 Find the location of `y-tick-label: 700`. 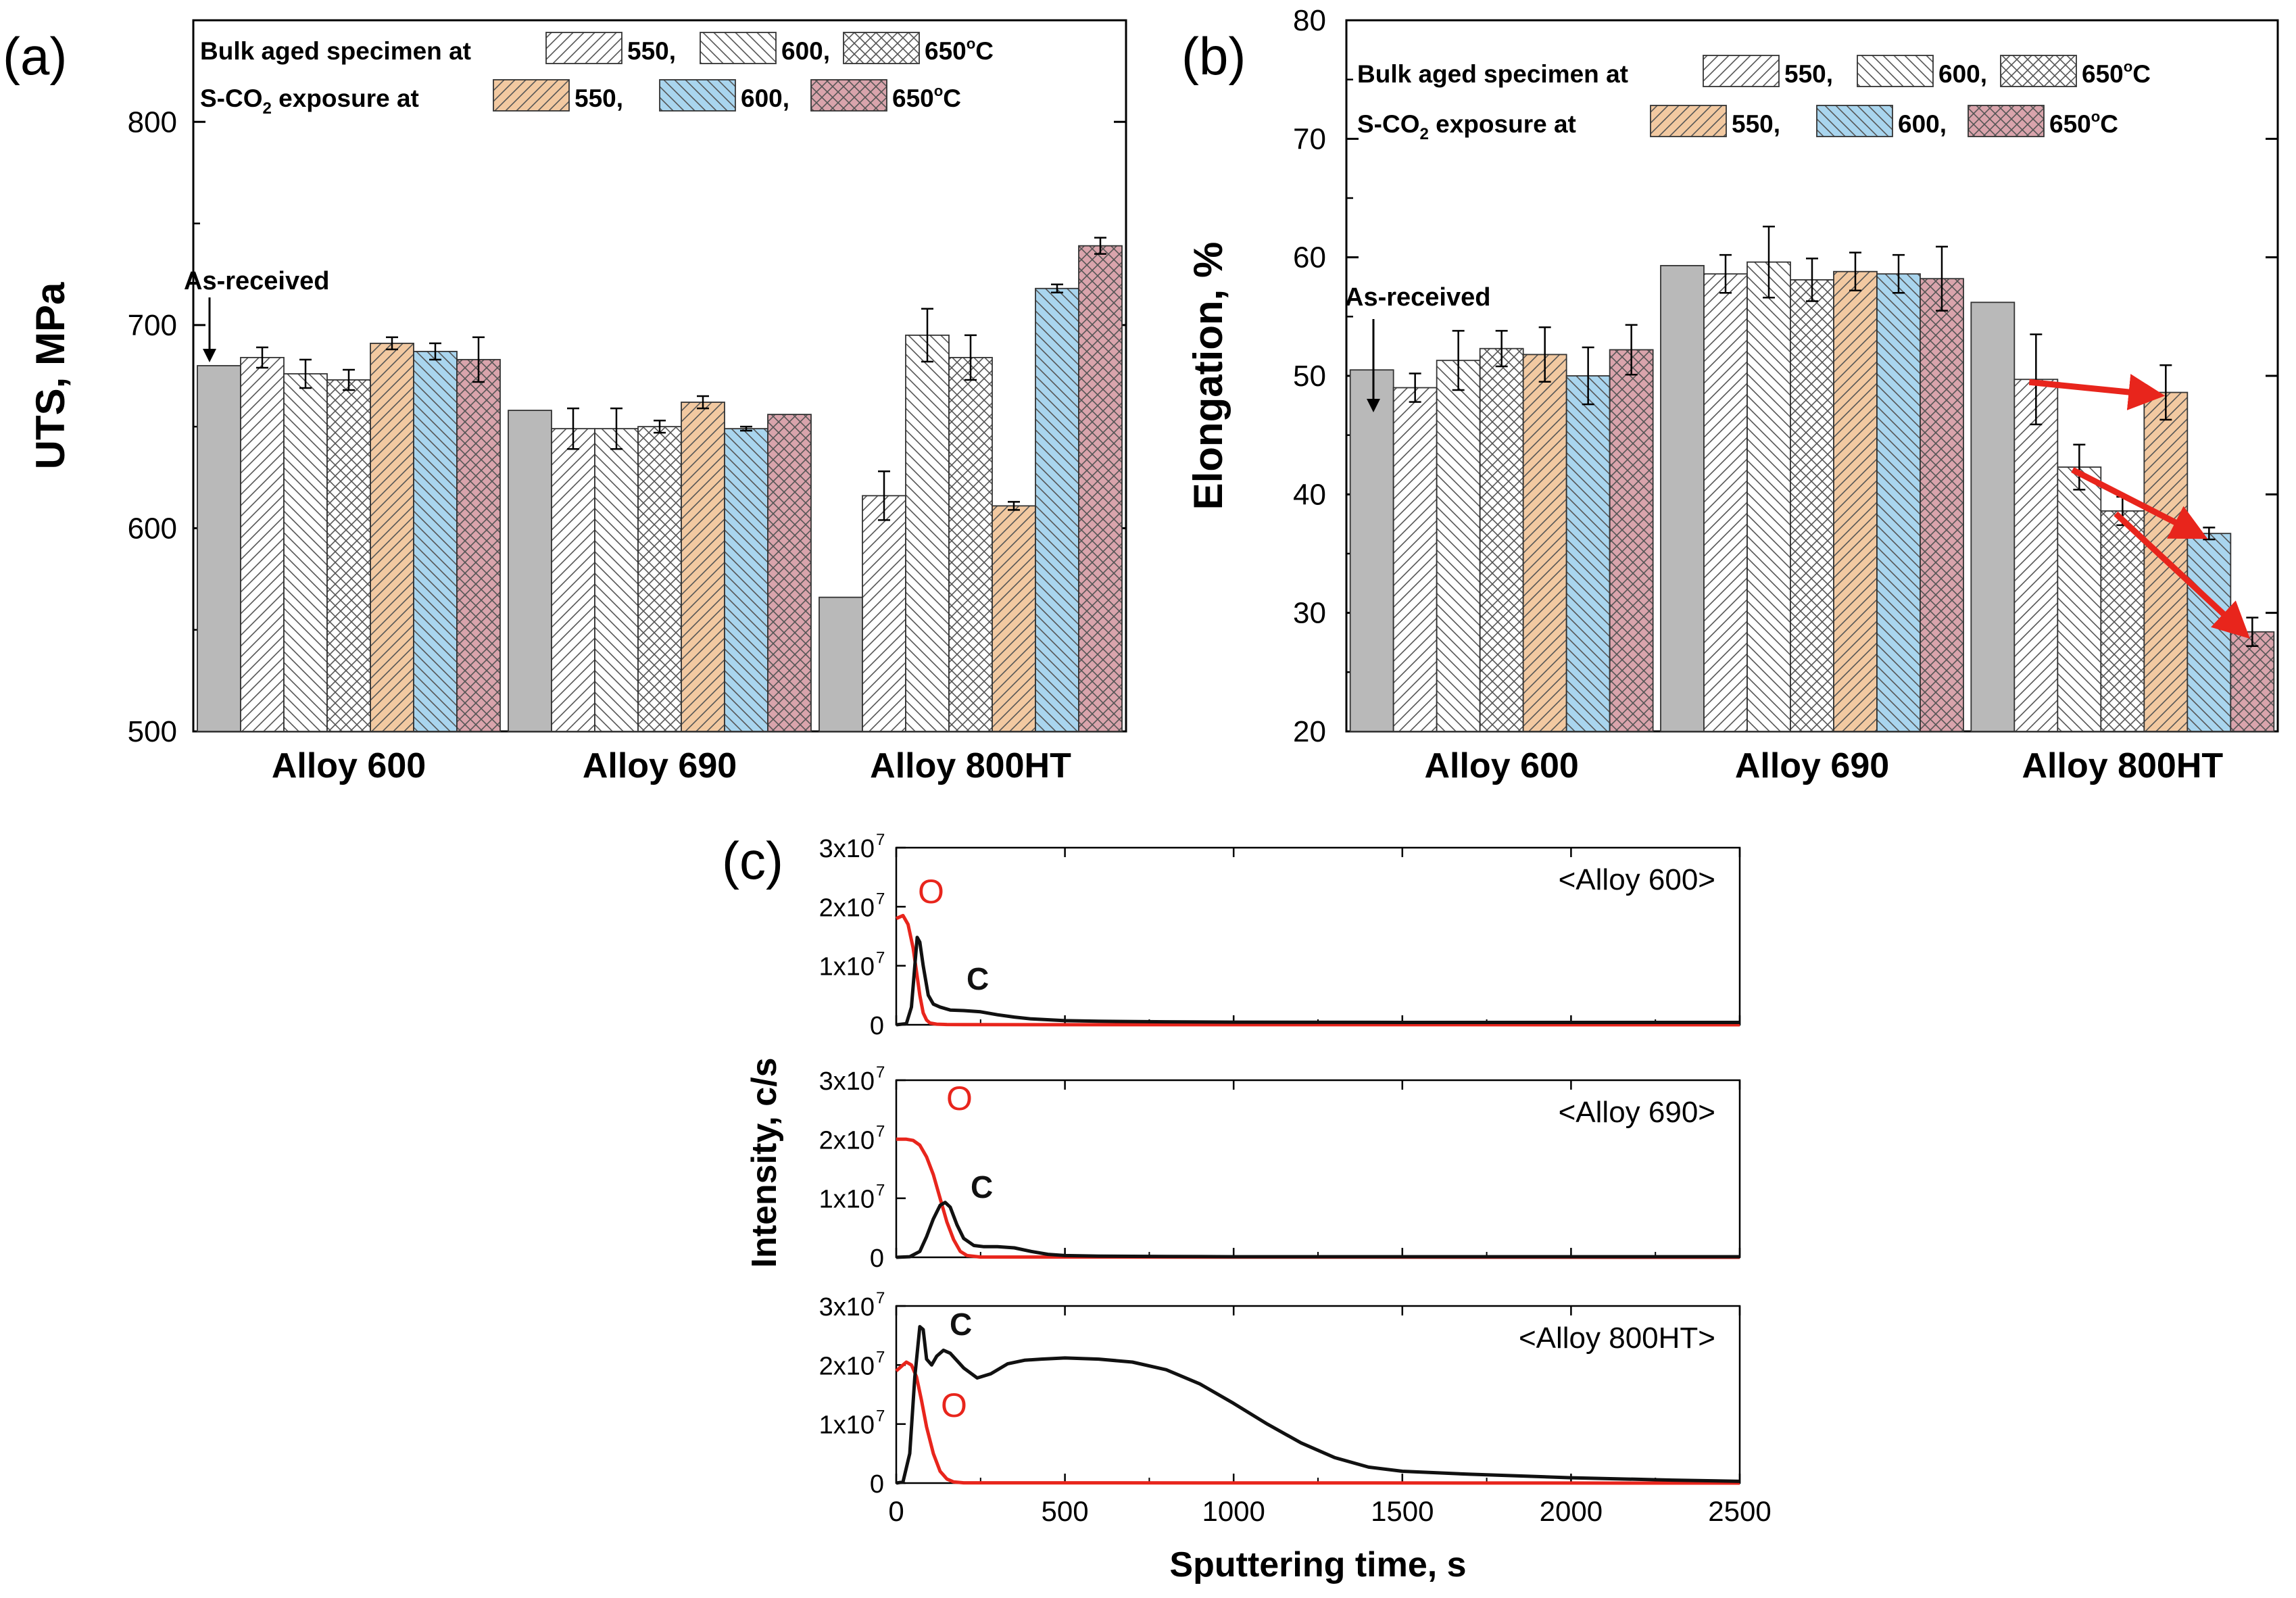

y-tick-label: 700 is located at coordinates (152, 325).